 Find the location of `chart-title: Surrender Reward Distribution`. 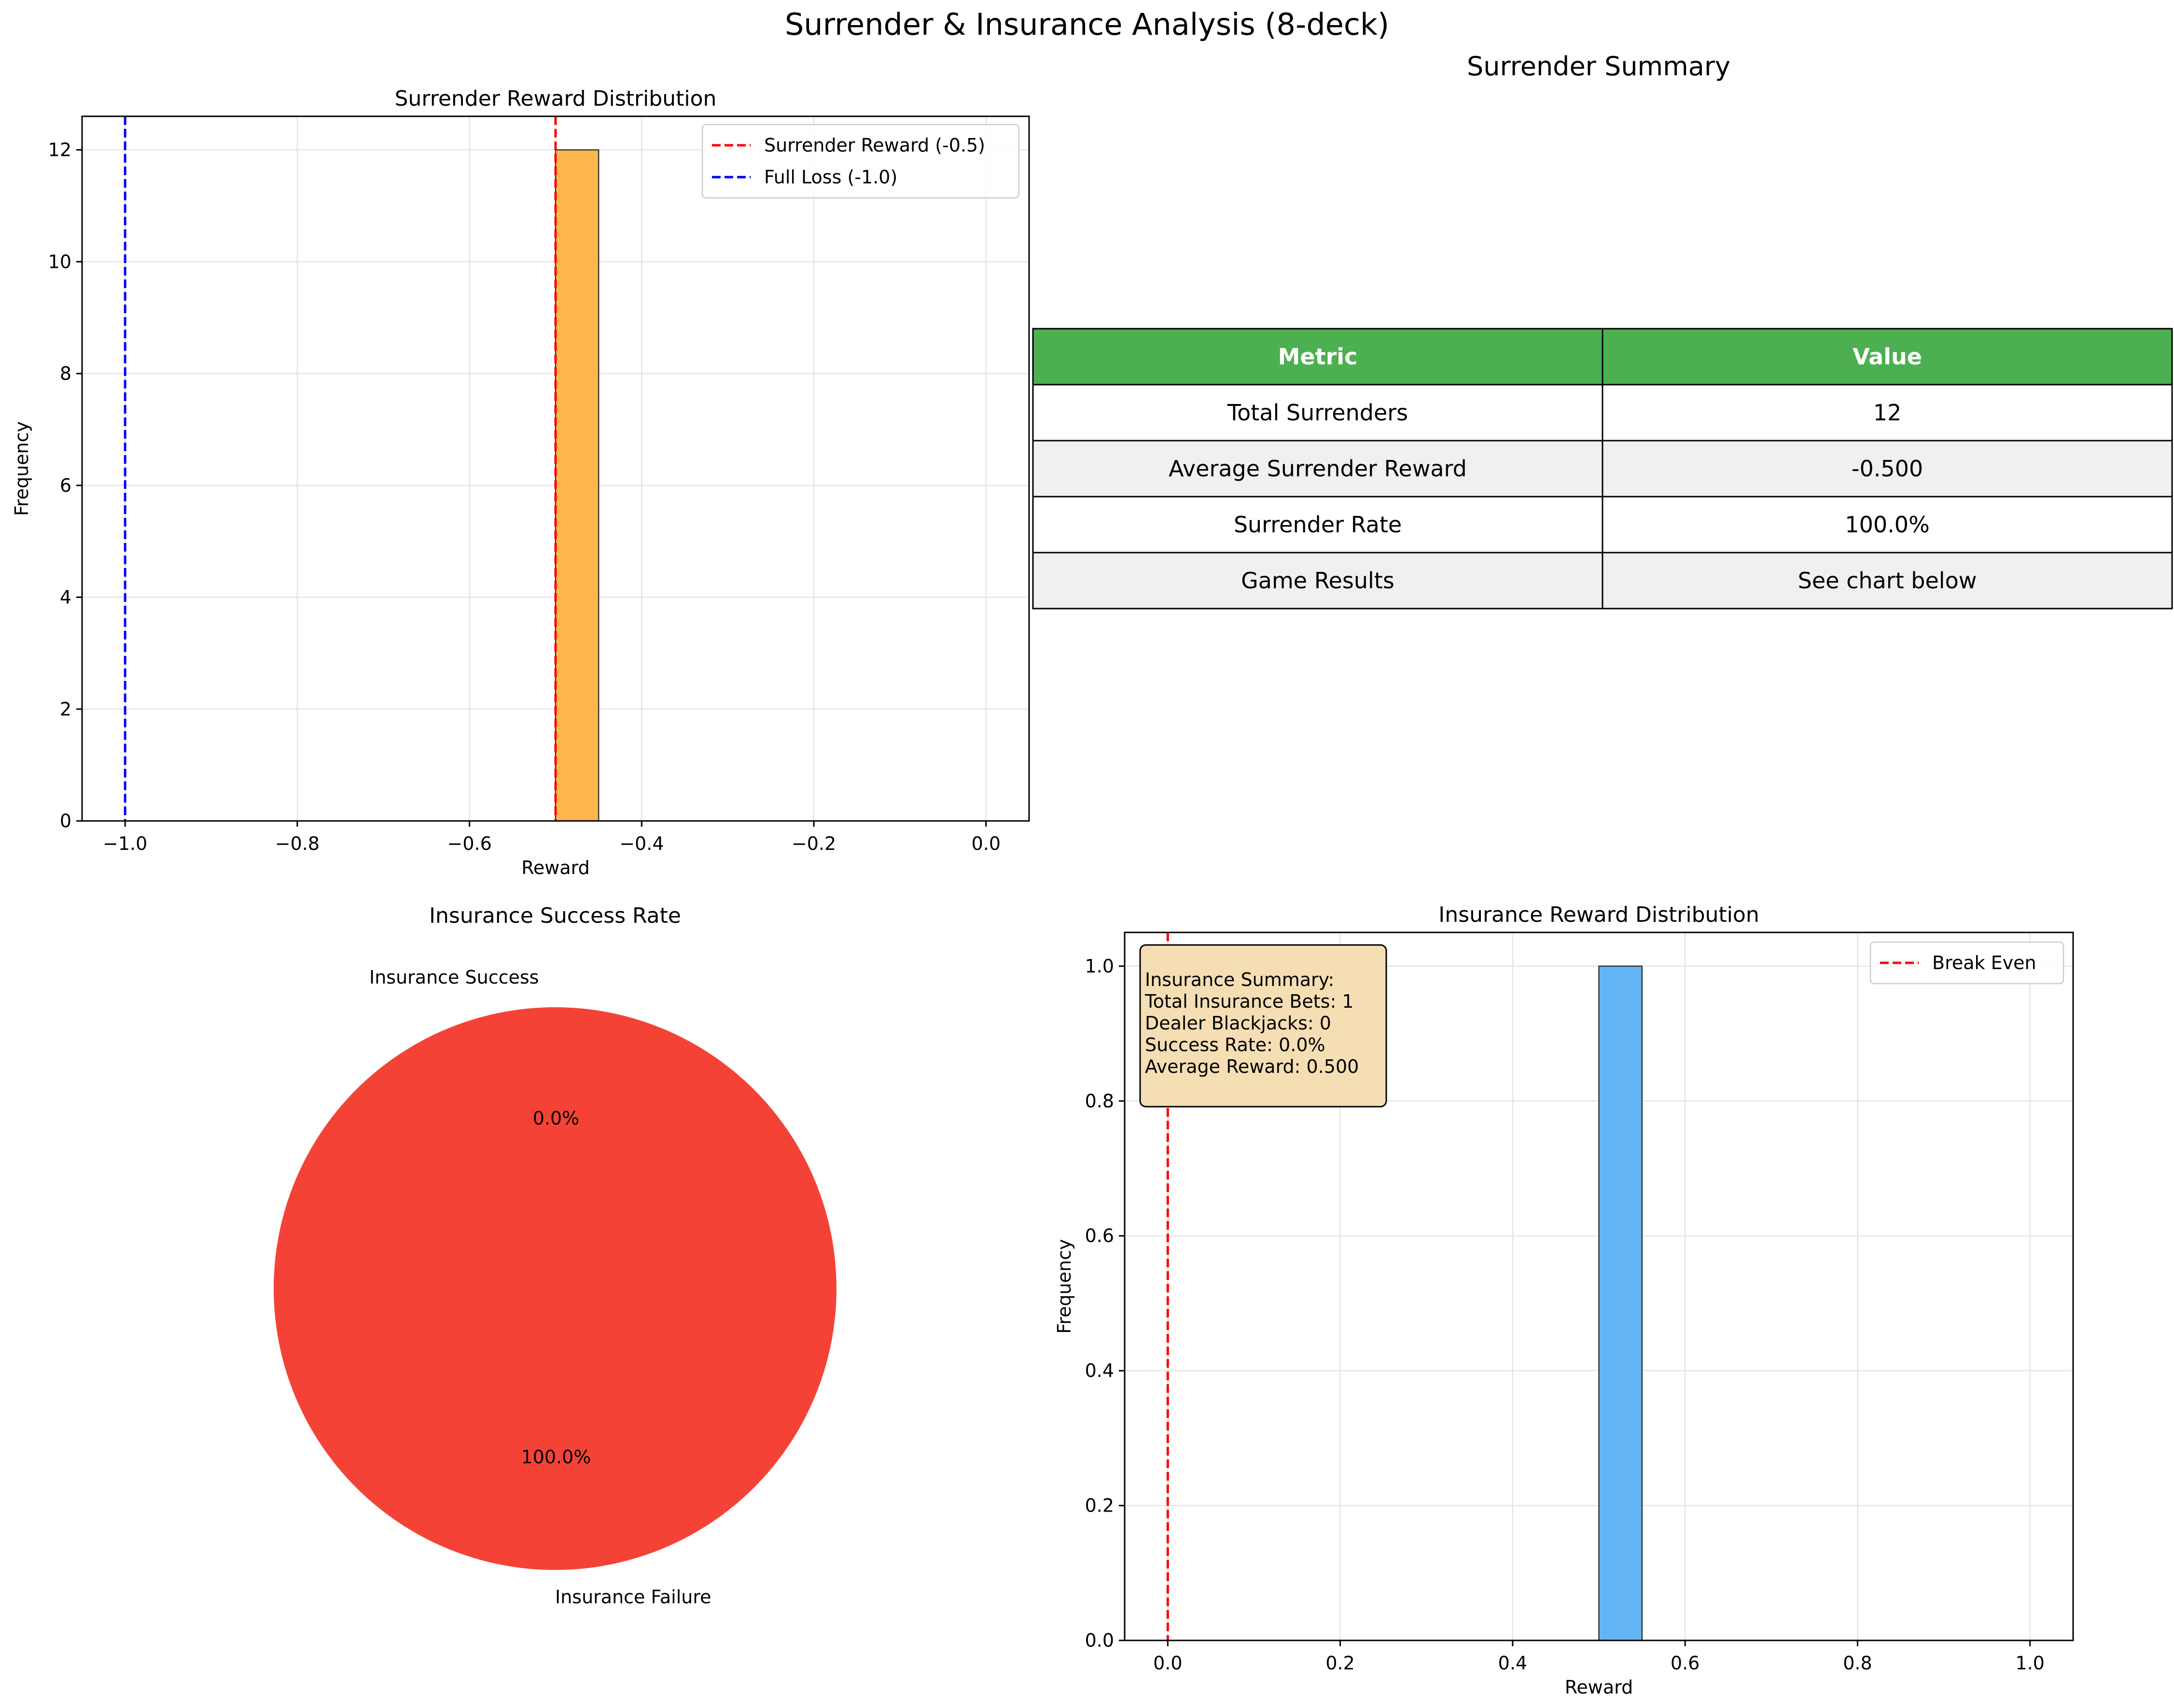

chart-title: Surrender Reward Distribution is located at coordinates (556, 98).